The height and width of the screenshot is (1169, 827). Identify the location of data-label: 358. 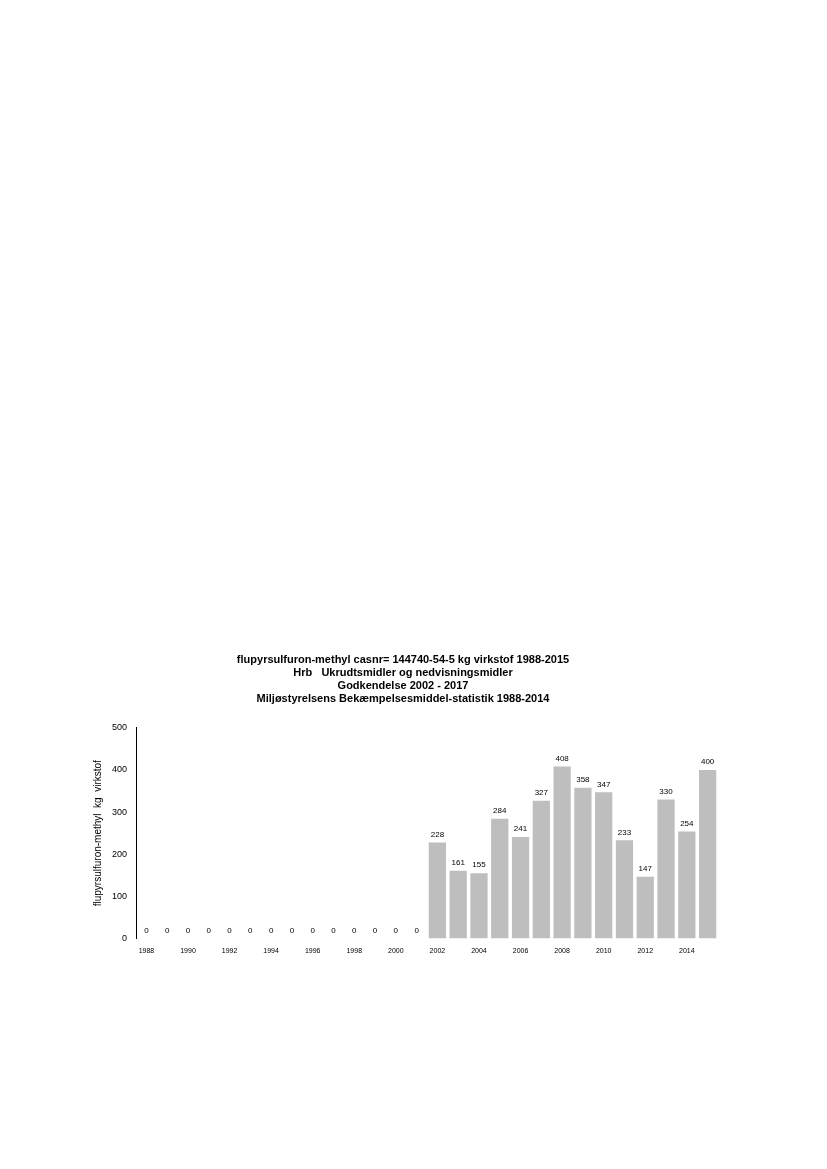
(583, 779).